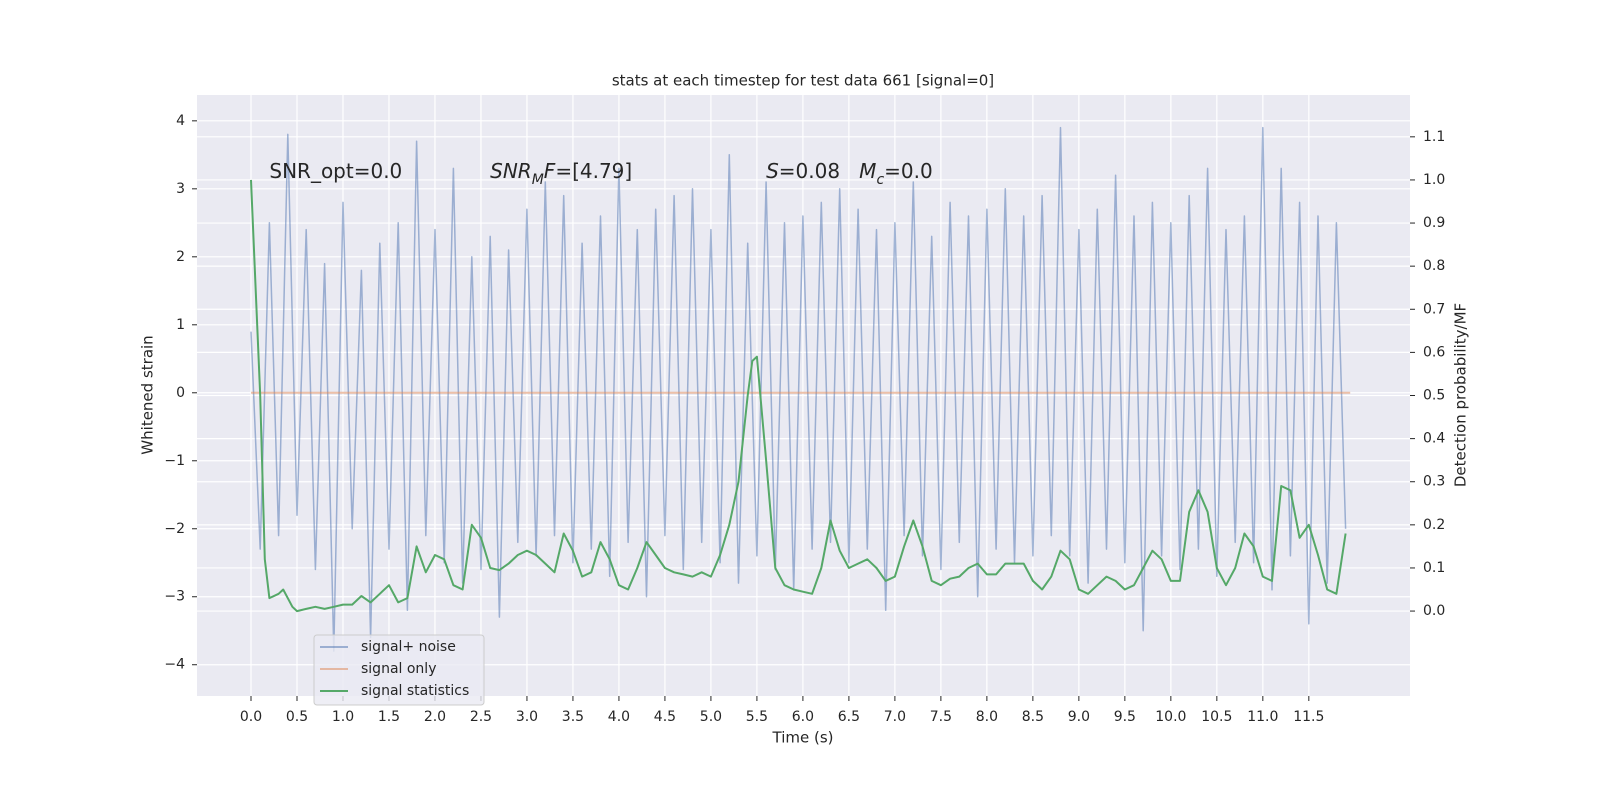 The image size is (1600, 800). Describe the element at coordinates (880, 180) in the screenshot. I see `annotation-part: c` at that location.